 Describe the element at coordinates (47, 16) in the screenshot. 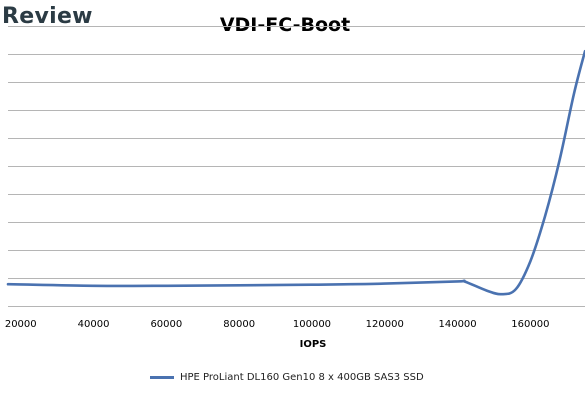

I see `review-watermark: Review` at that location.